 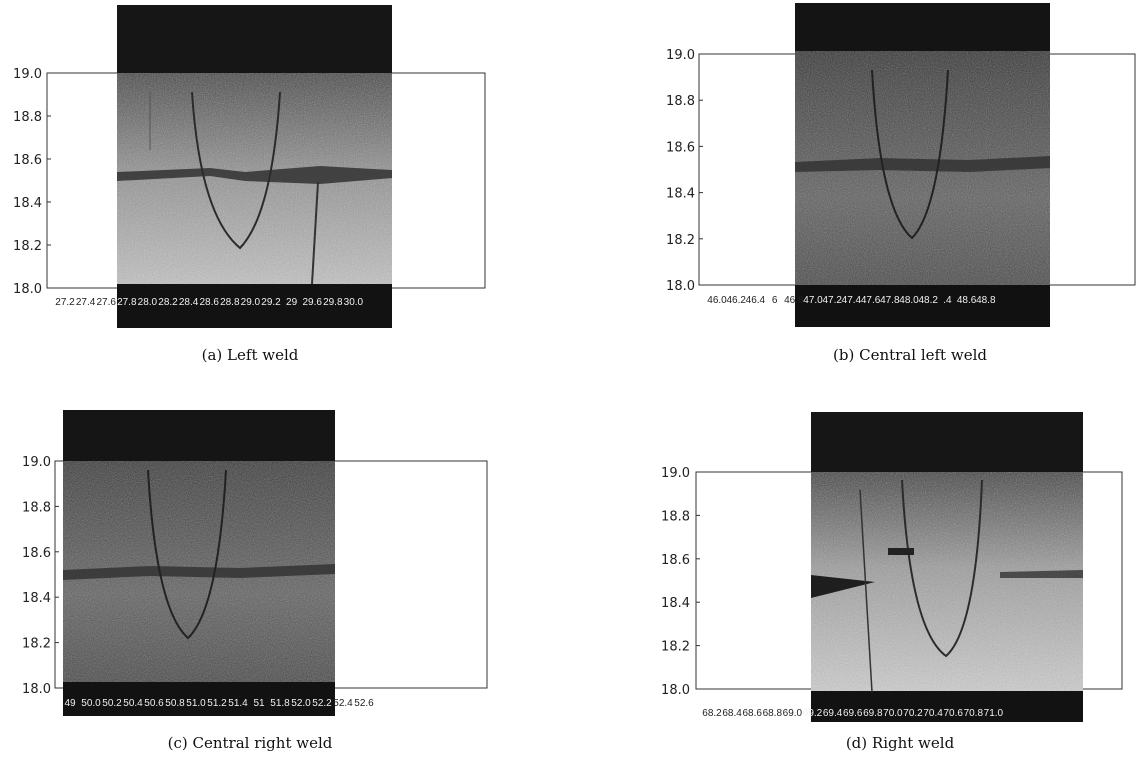 What do you see at coordinates (280, 703) in the screenshot?
I see `x-tick-label: 51.8` at bounding box center [280, 703].